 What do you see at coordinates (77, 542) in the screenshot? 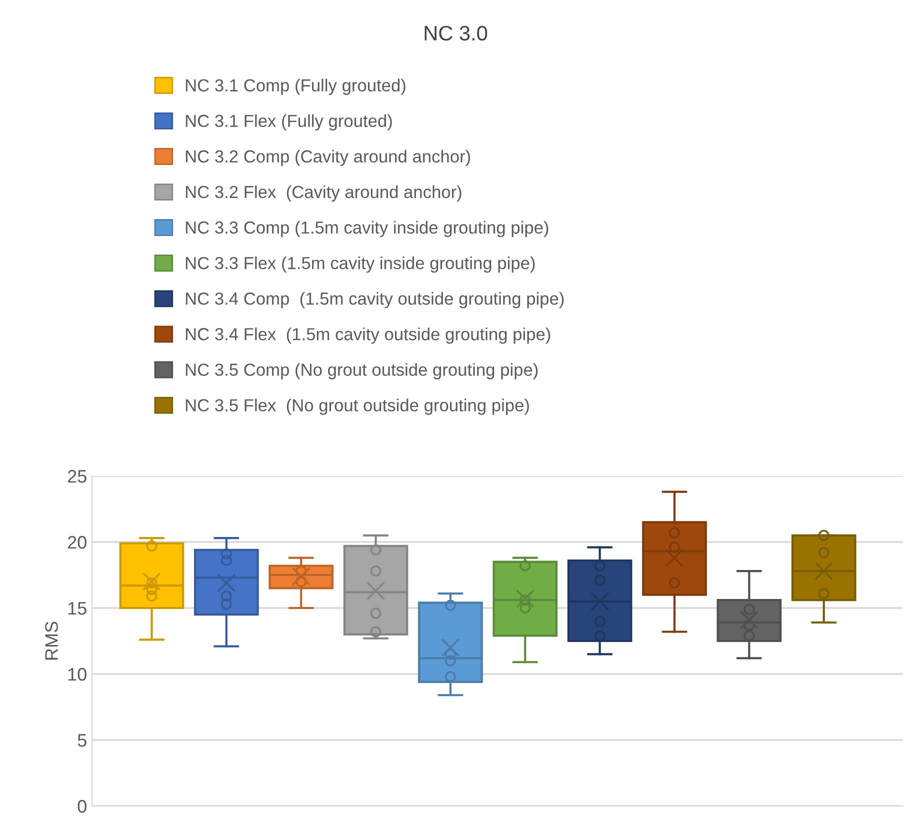
I see `y-tick-label: 20` at bounding box center [77, 542].